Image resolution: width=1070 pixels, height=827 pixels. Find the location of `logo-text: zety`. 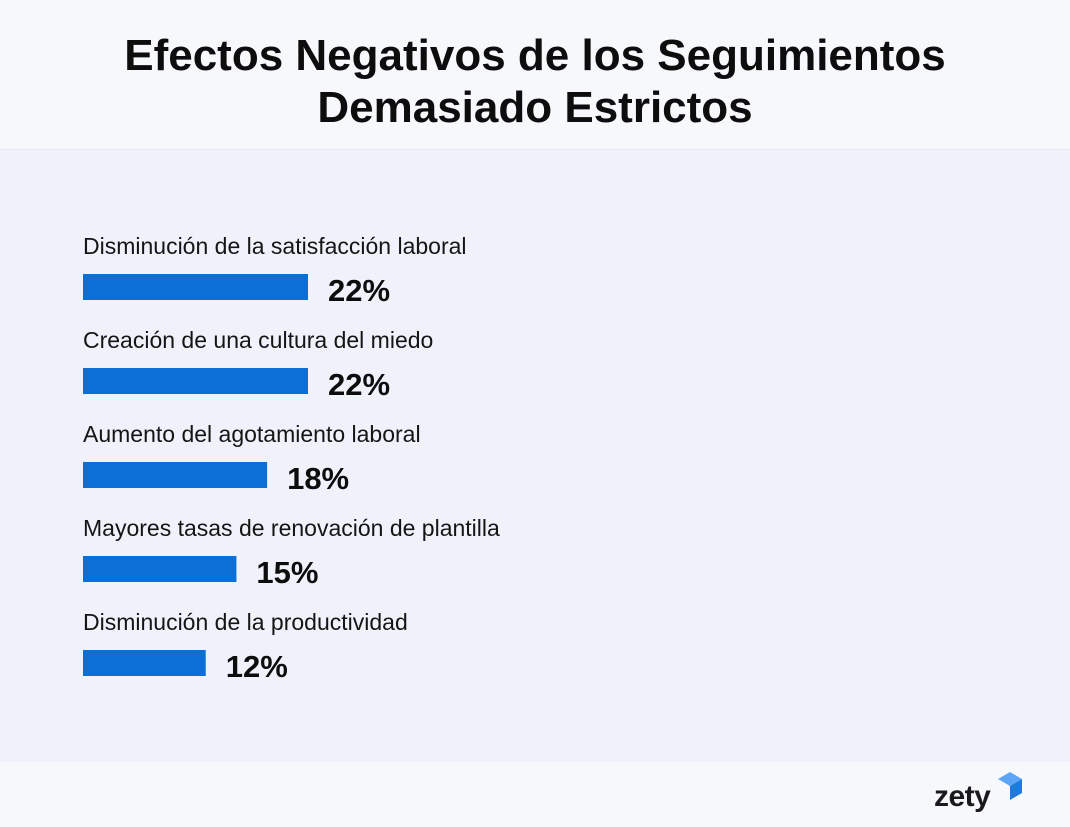

logo-text: zety is located at coordinates (962, 796).